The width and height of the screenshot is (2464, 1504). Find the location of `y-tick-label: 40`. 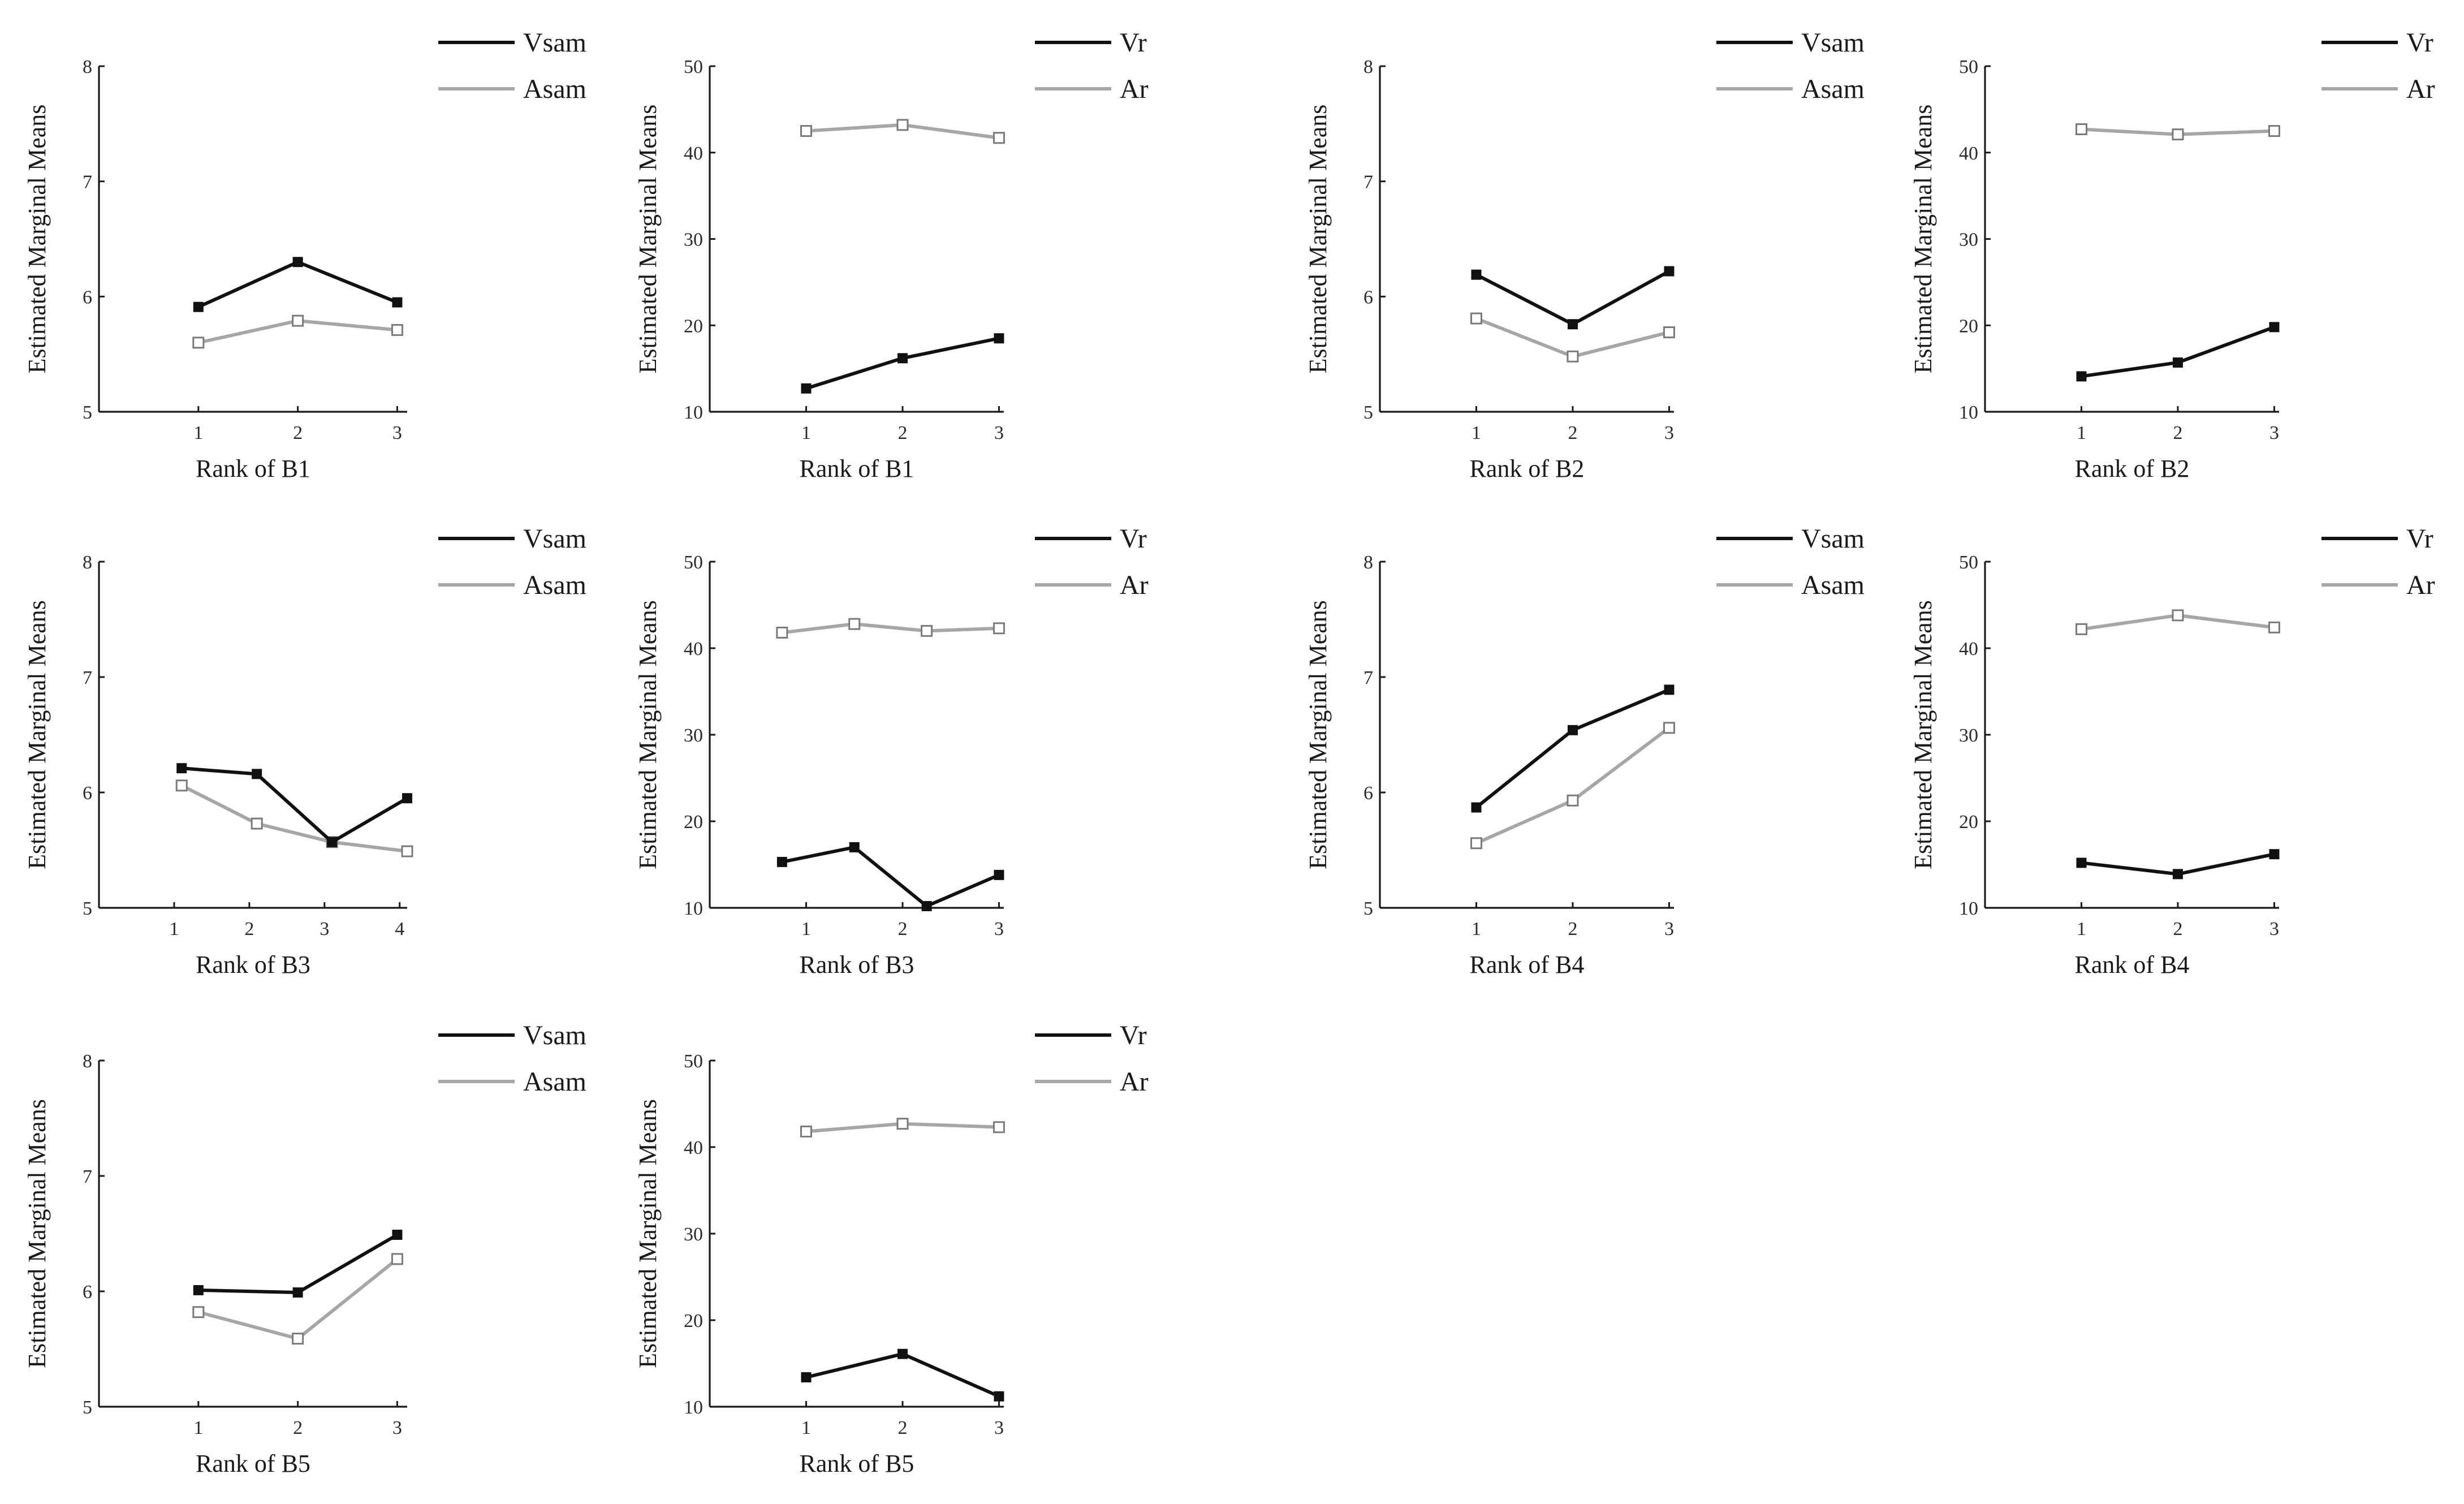

y-tick-label: 40 is located at coordinates (694, 153).